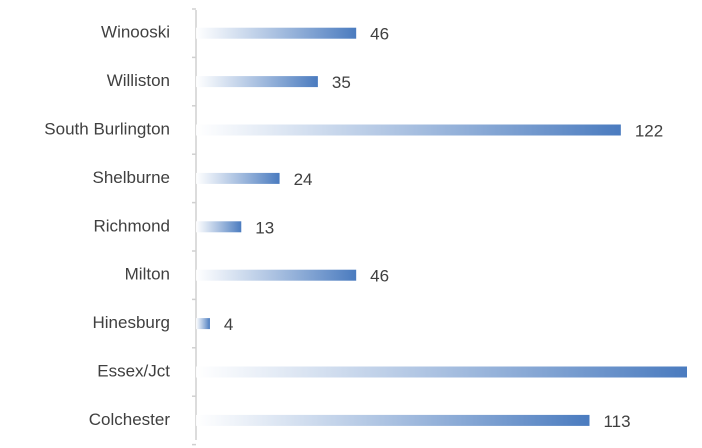 The height and width of the screenshot is (448, 702). Describe the element at coordinates (147, 274) in the screenshot. I see `category-label: Milton` at that location.